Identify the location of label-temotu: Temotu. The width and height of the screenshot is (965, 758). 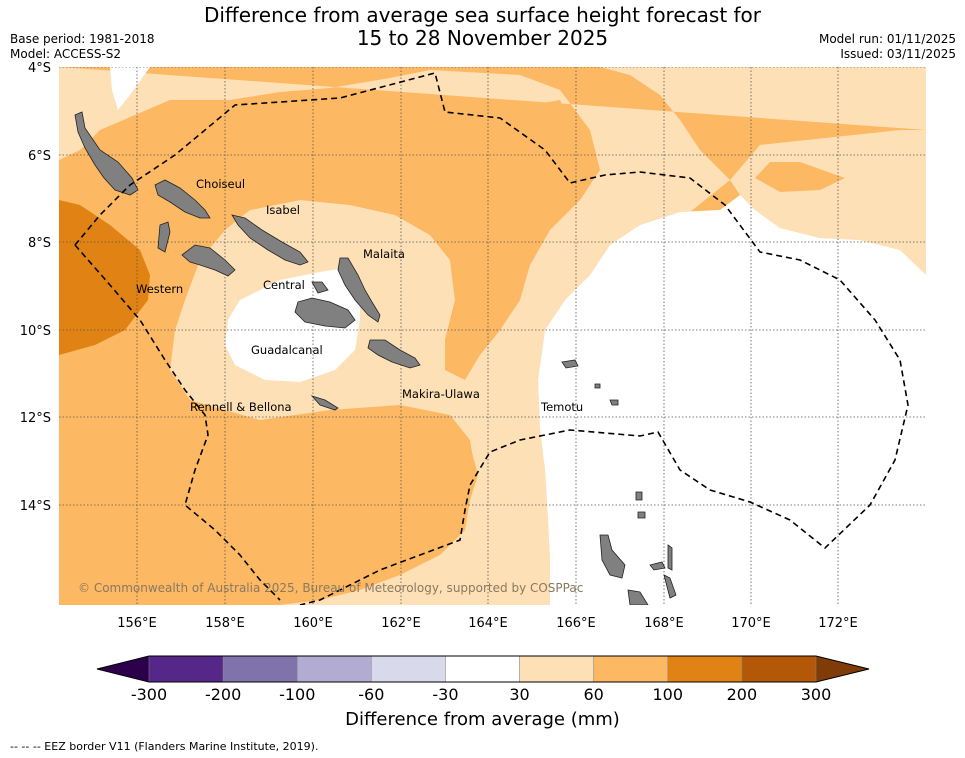
(561, 407).